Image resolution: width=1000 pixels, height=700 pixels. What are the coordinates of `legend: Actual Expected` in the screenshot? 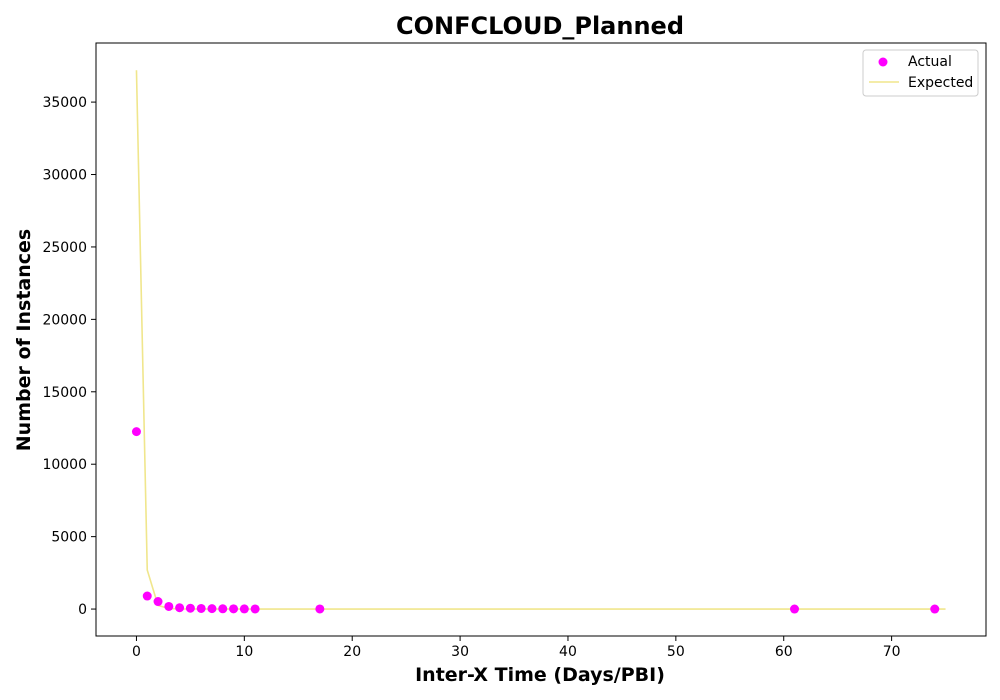 It's located at (920, 73).